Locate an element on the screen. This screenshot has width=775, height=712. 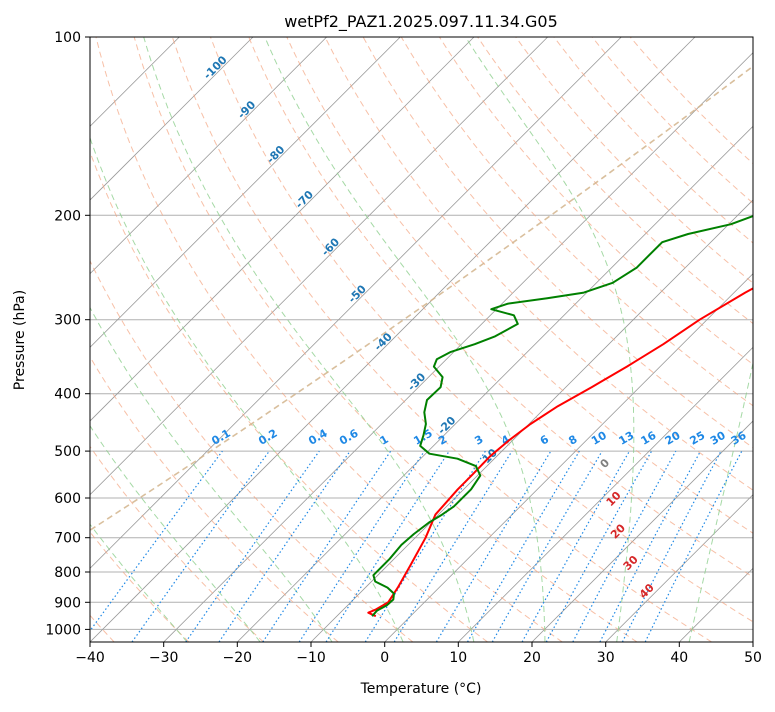
y-tick-label: 500 is located at coordinates (67, 452).